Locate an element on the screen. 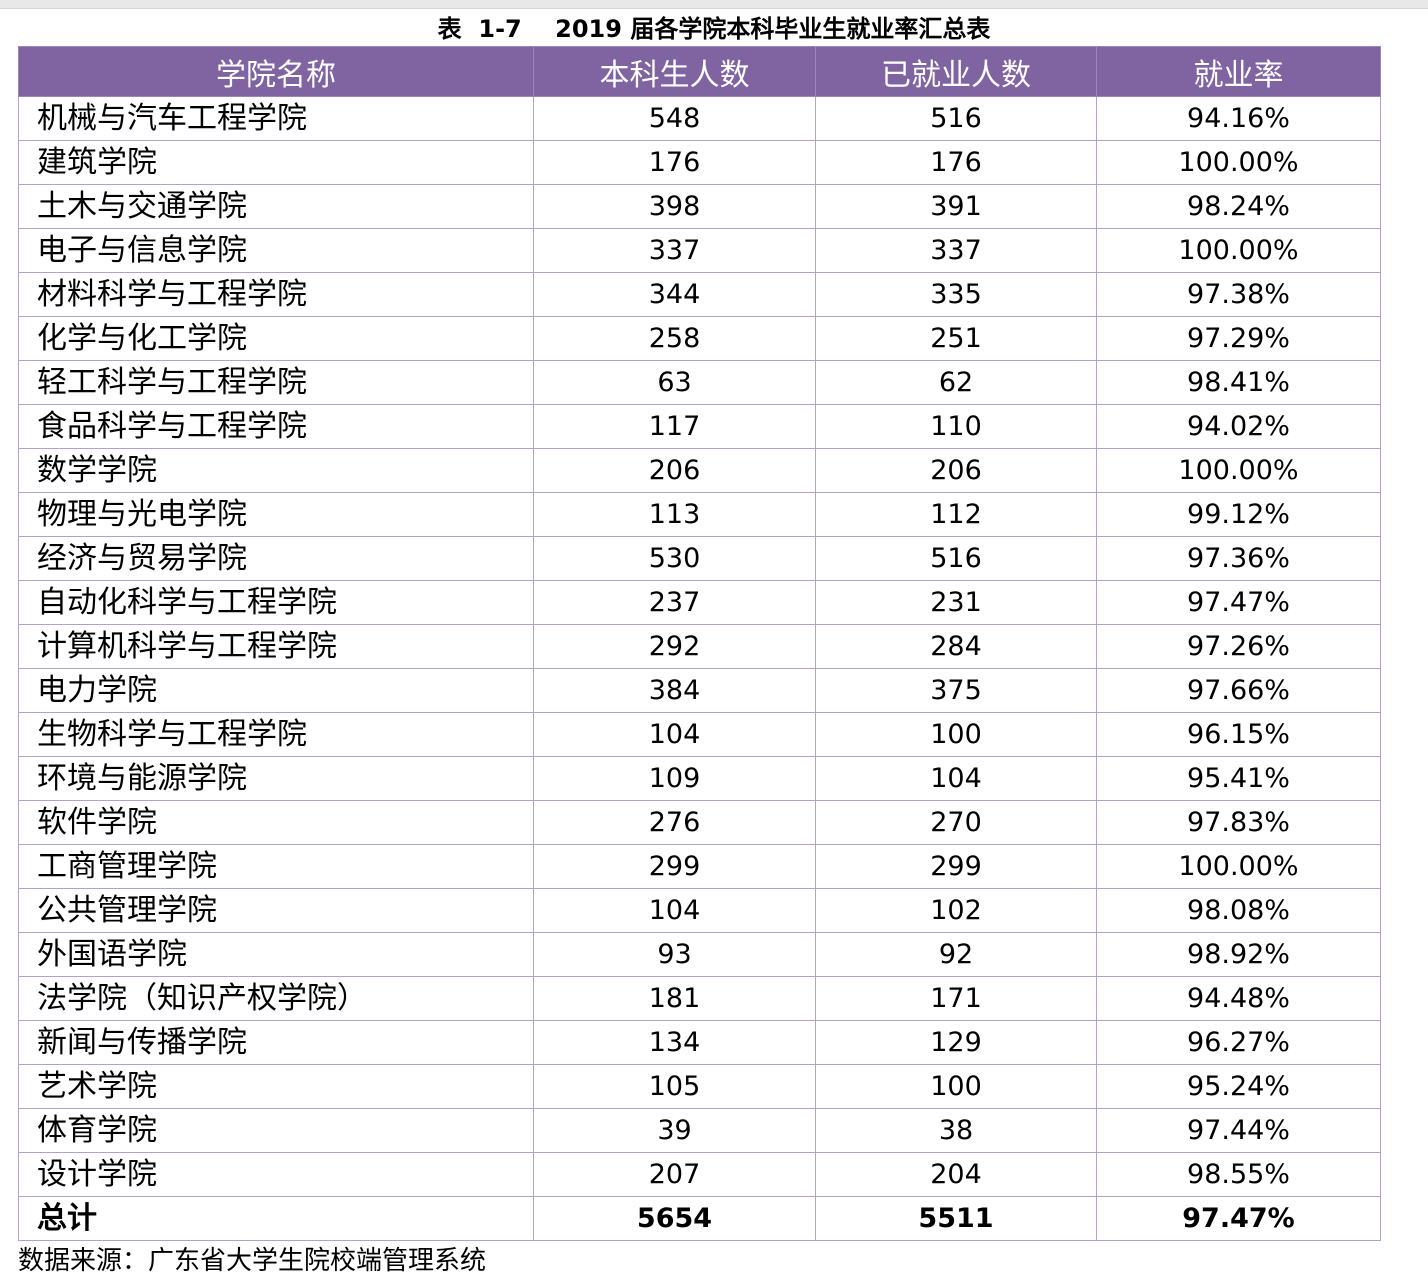  employed-count-cell: 251 is located at coordinates (956, 338).